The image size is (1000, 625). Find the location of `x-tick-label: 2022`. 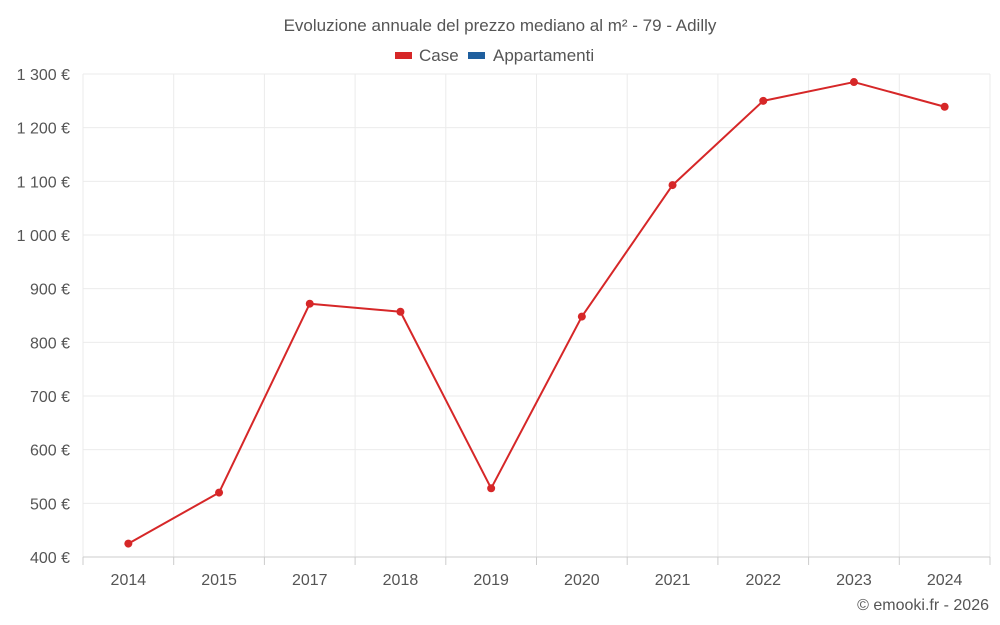

x-tick-label: 2022 is located at coordinates (763, 580).